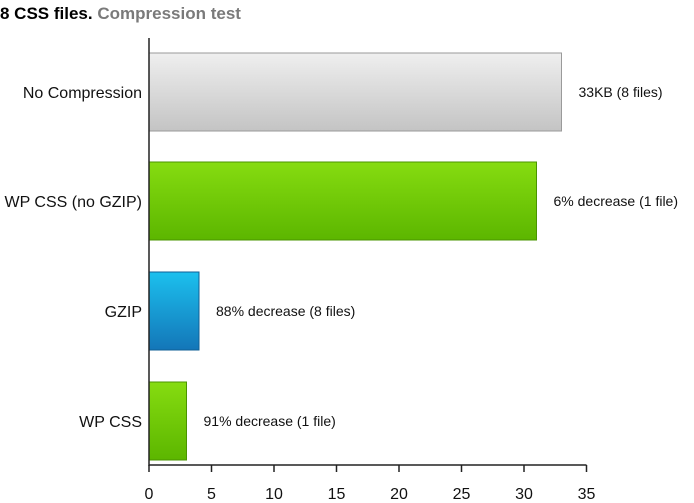 This screenshot has width=694, height=503. Describe the element at coordinates (355, 92) in the screenshot. I see `bar-no-compression` at that location.